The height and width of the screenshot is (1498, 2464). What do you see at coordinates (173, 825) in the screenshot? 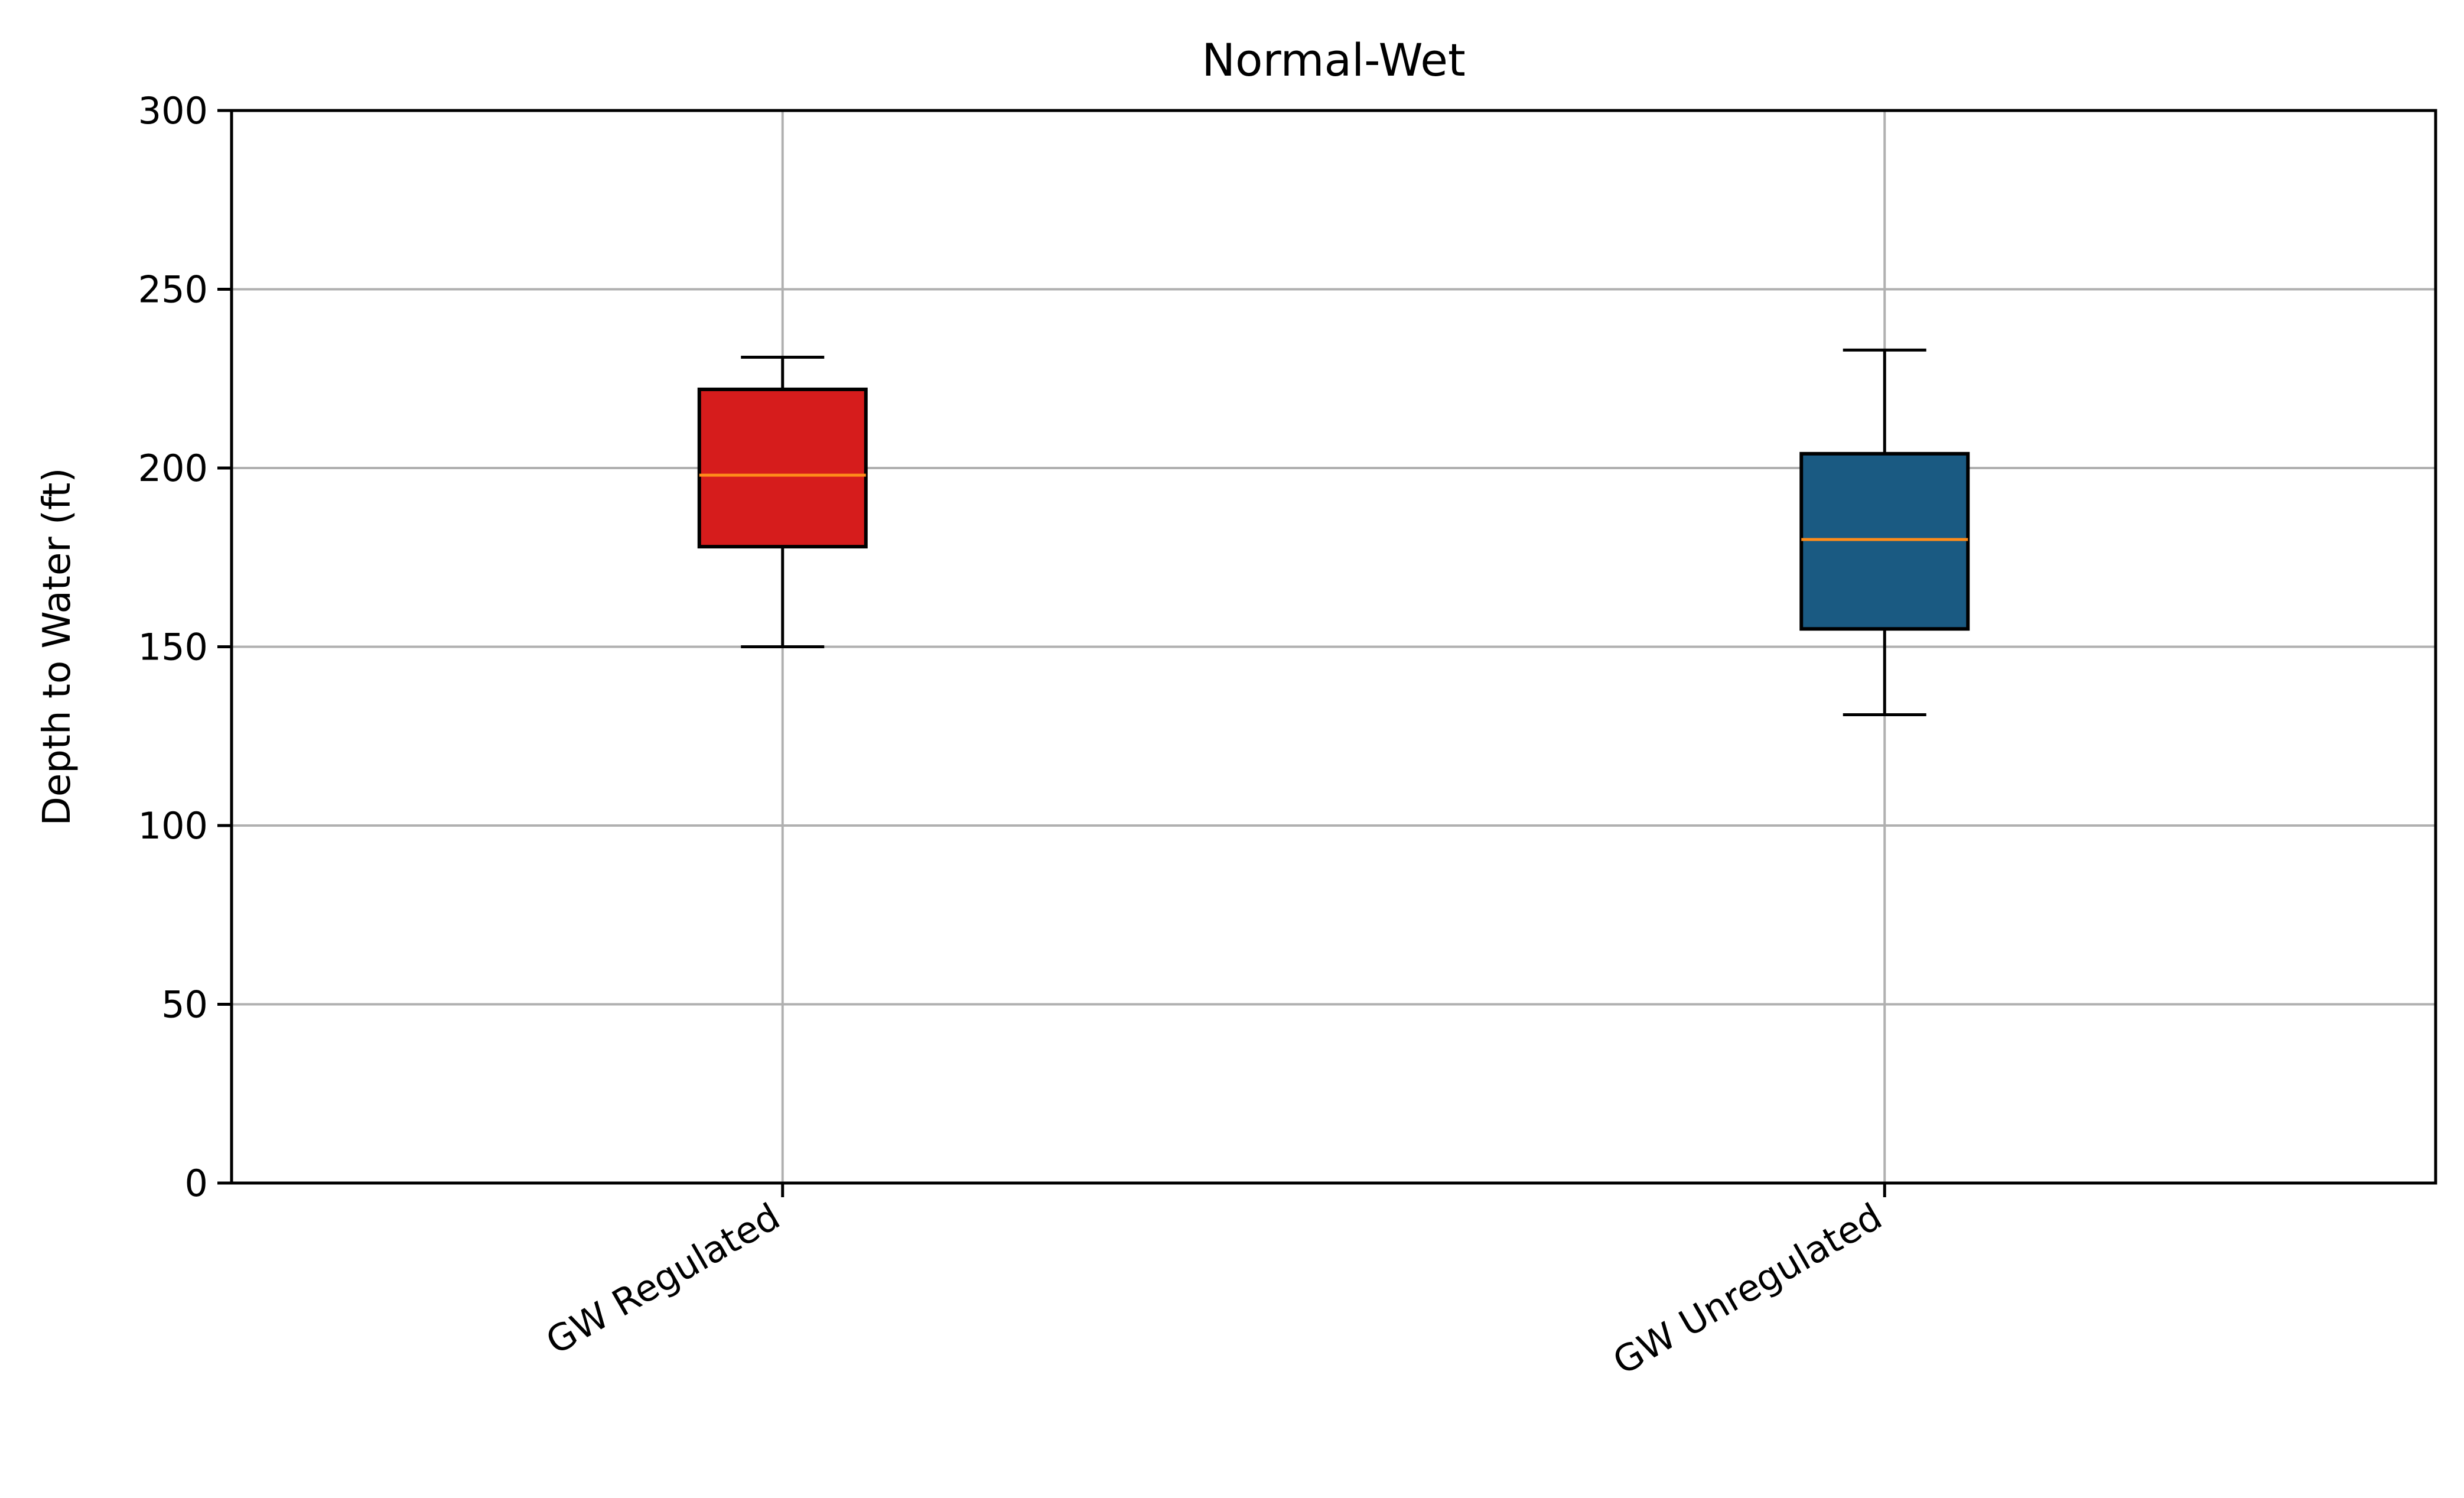
I see `y-tick-label: 100` at bounding box center [173, 825].